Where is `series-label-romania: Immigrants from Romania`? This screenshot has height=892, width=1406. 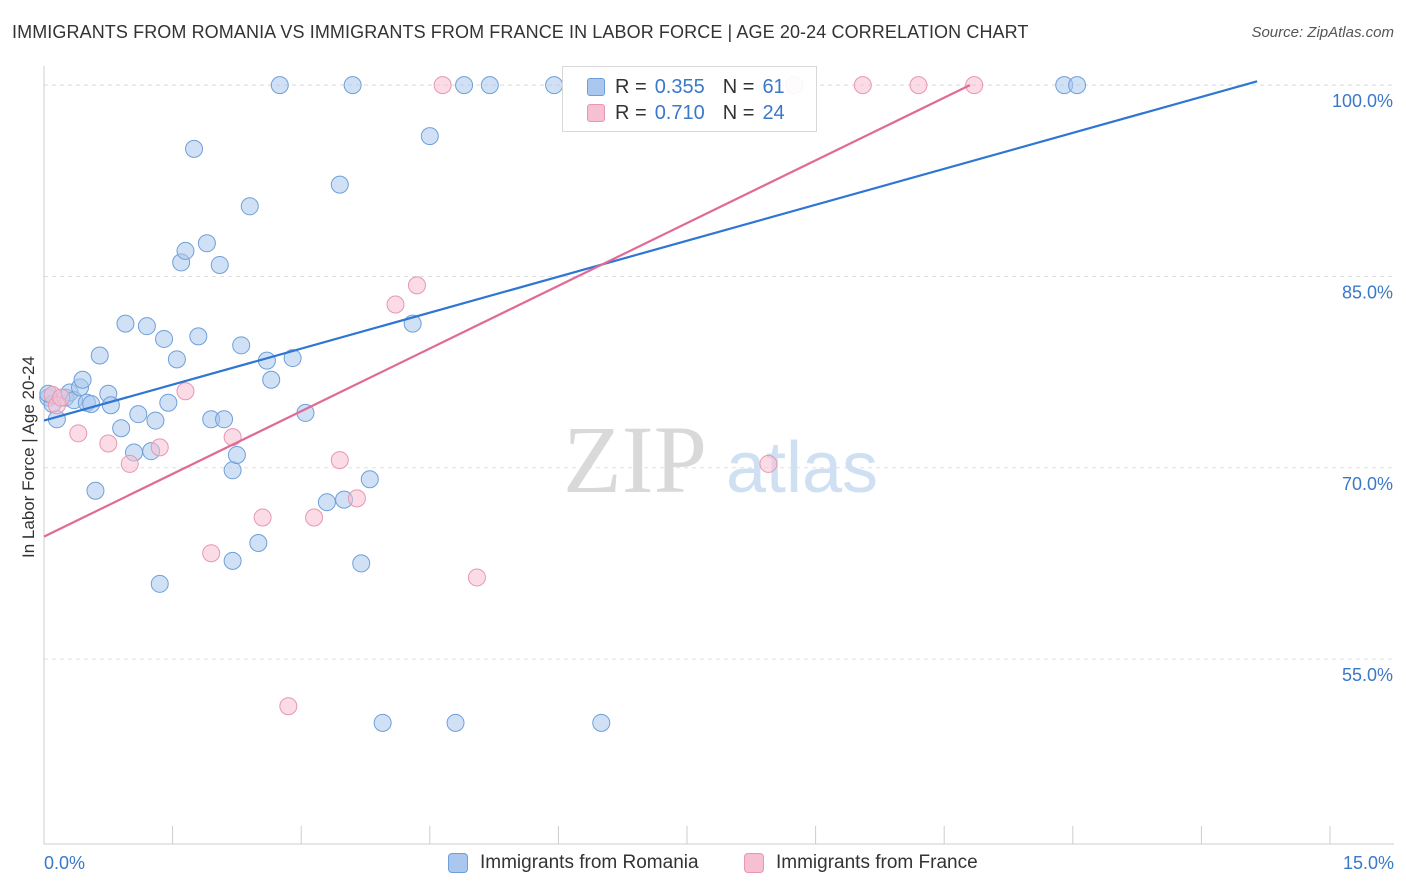 series-label-romania: Immigrants from Romania is located at coordinates (589, 862).